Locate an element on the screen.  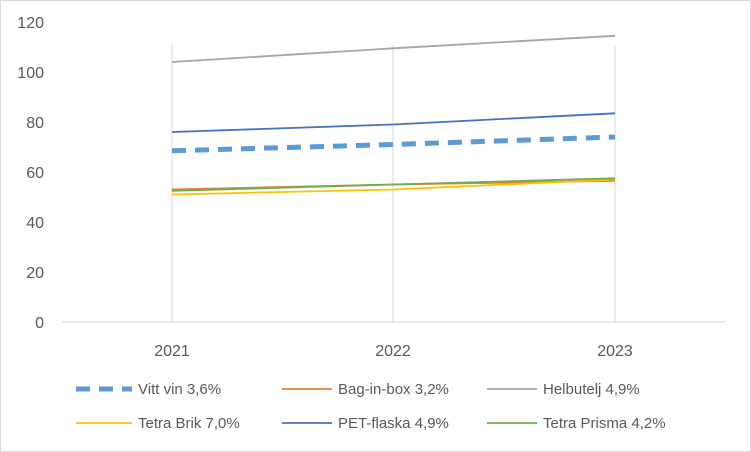
legend-label: PET-flaska 4,9% is located at coordinates (393, 423).